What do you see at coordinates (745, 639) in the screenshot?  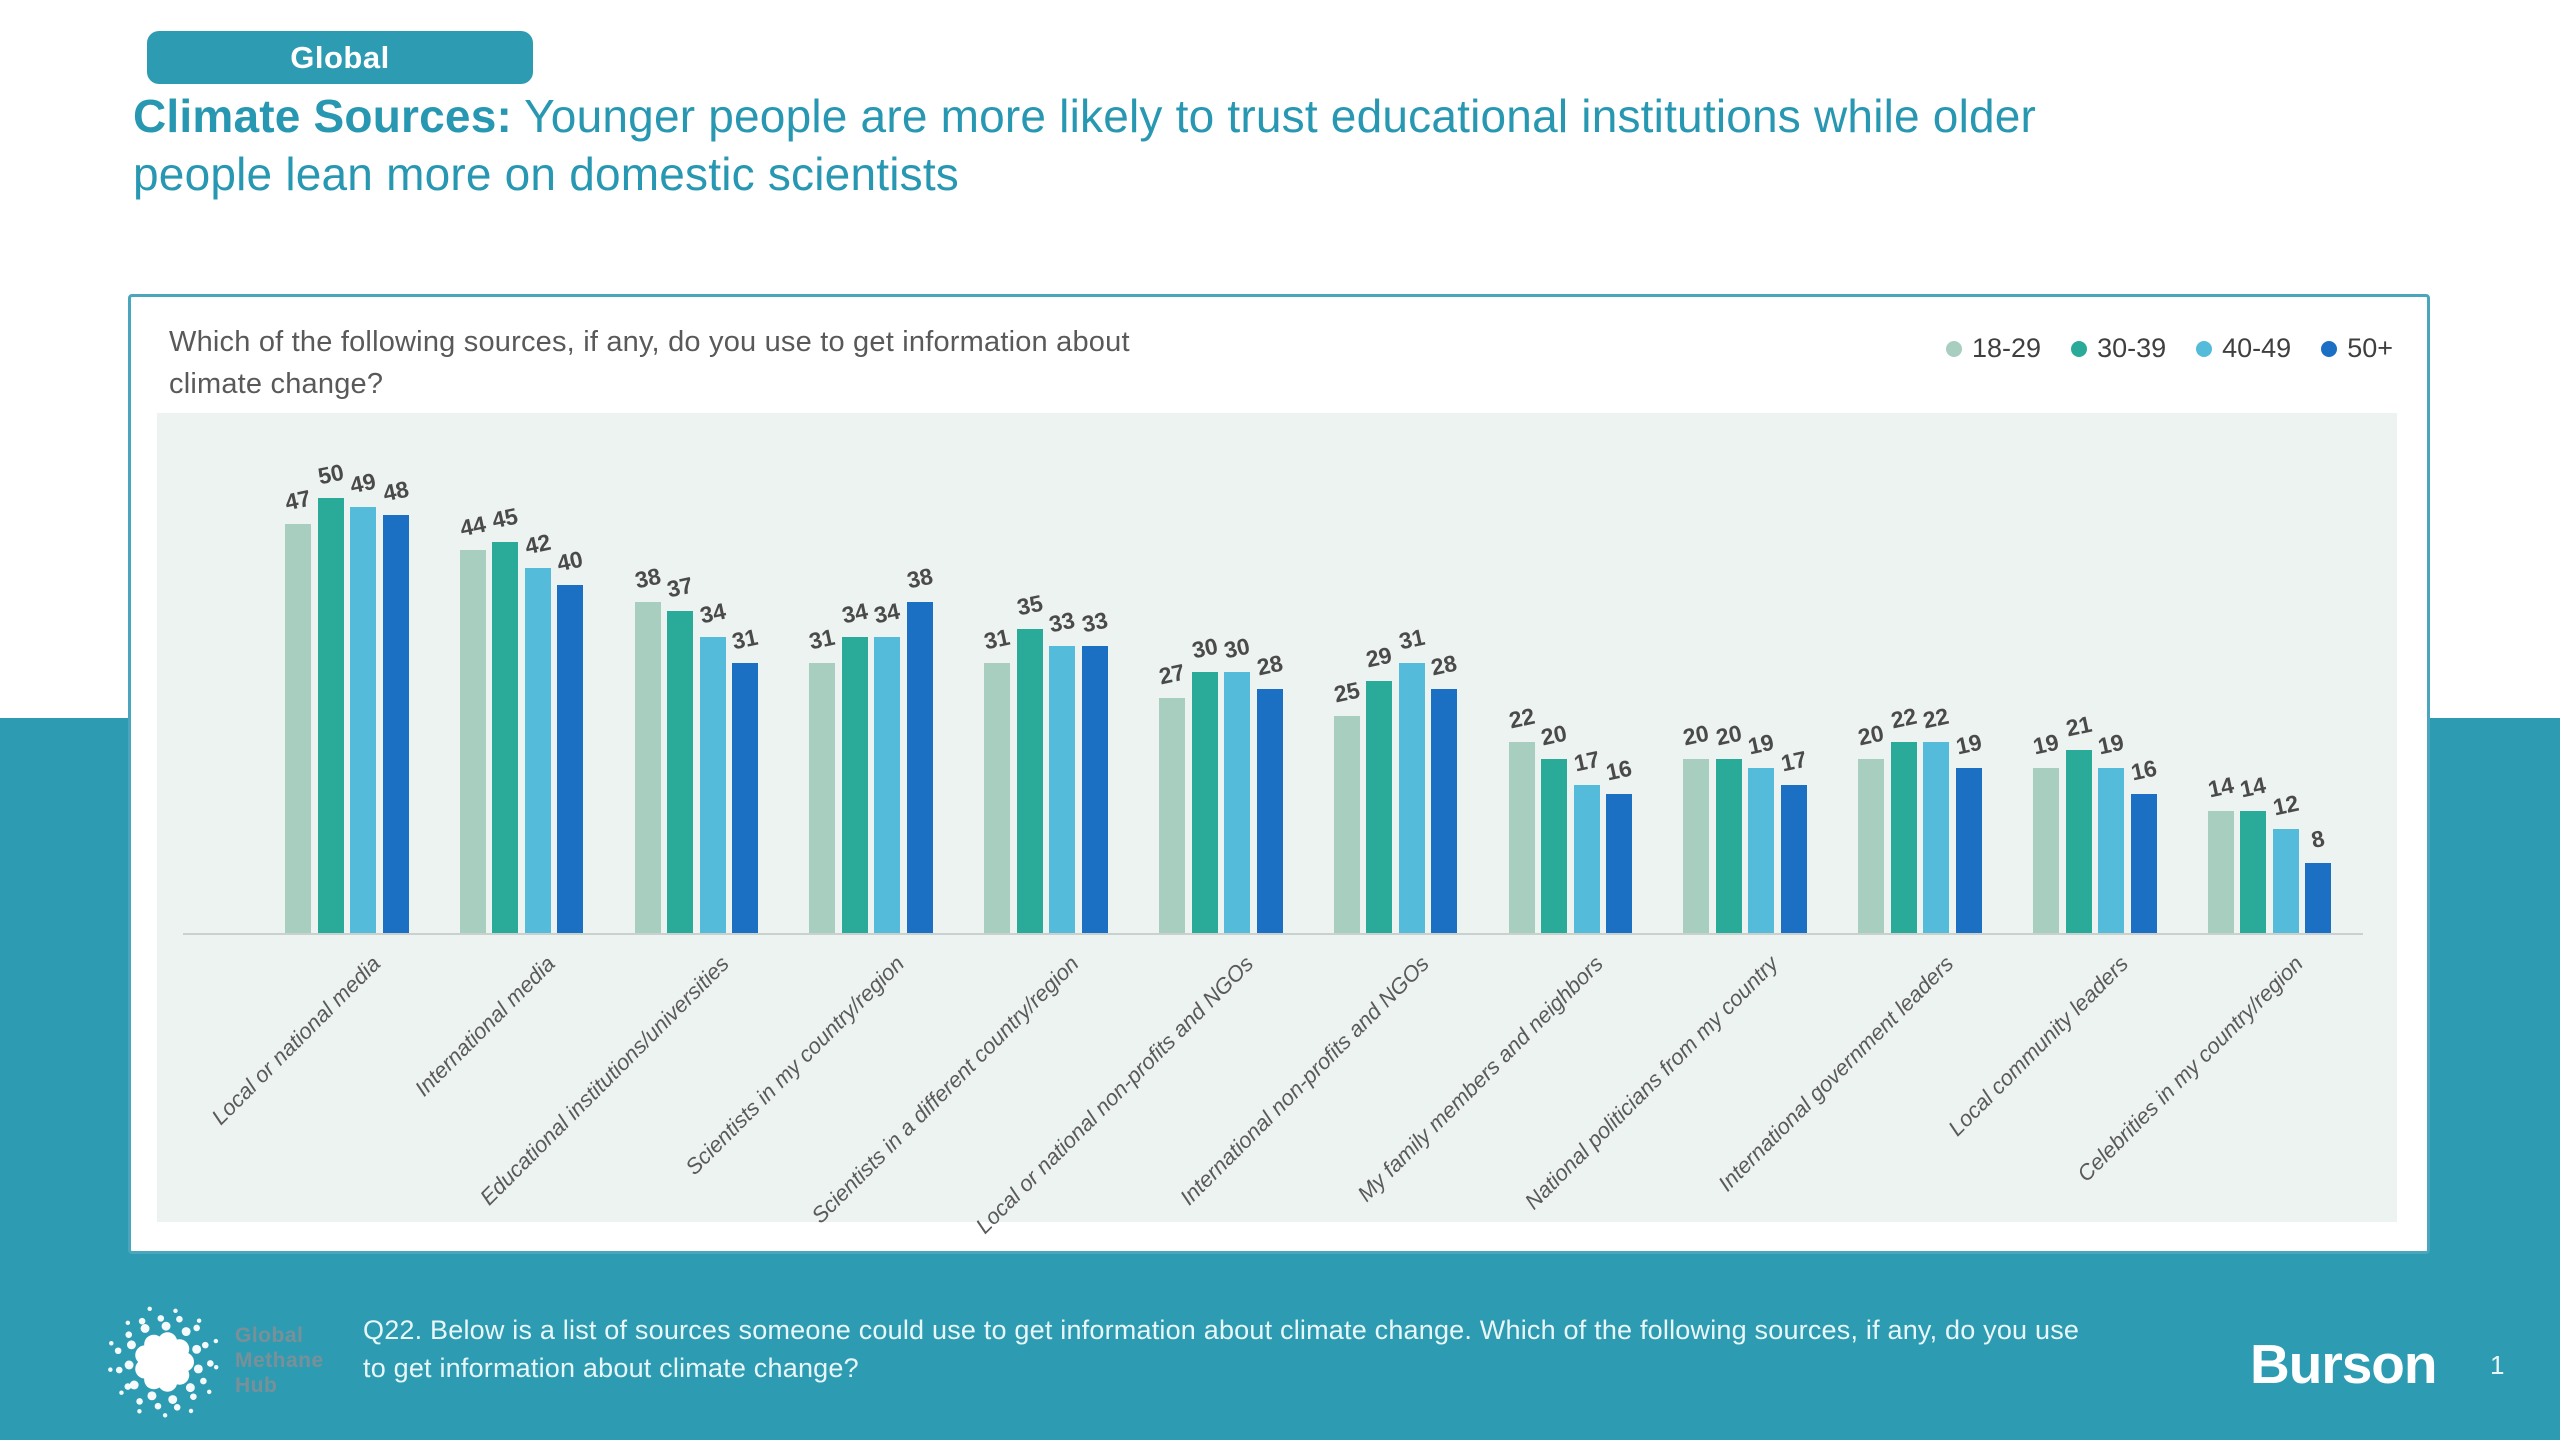 I see `bar-value-label: 31` at bounding box center [745, 639].